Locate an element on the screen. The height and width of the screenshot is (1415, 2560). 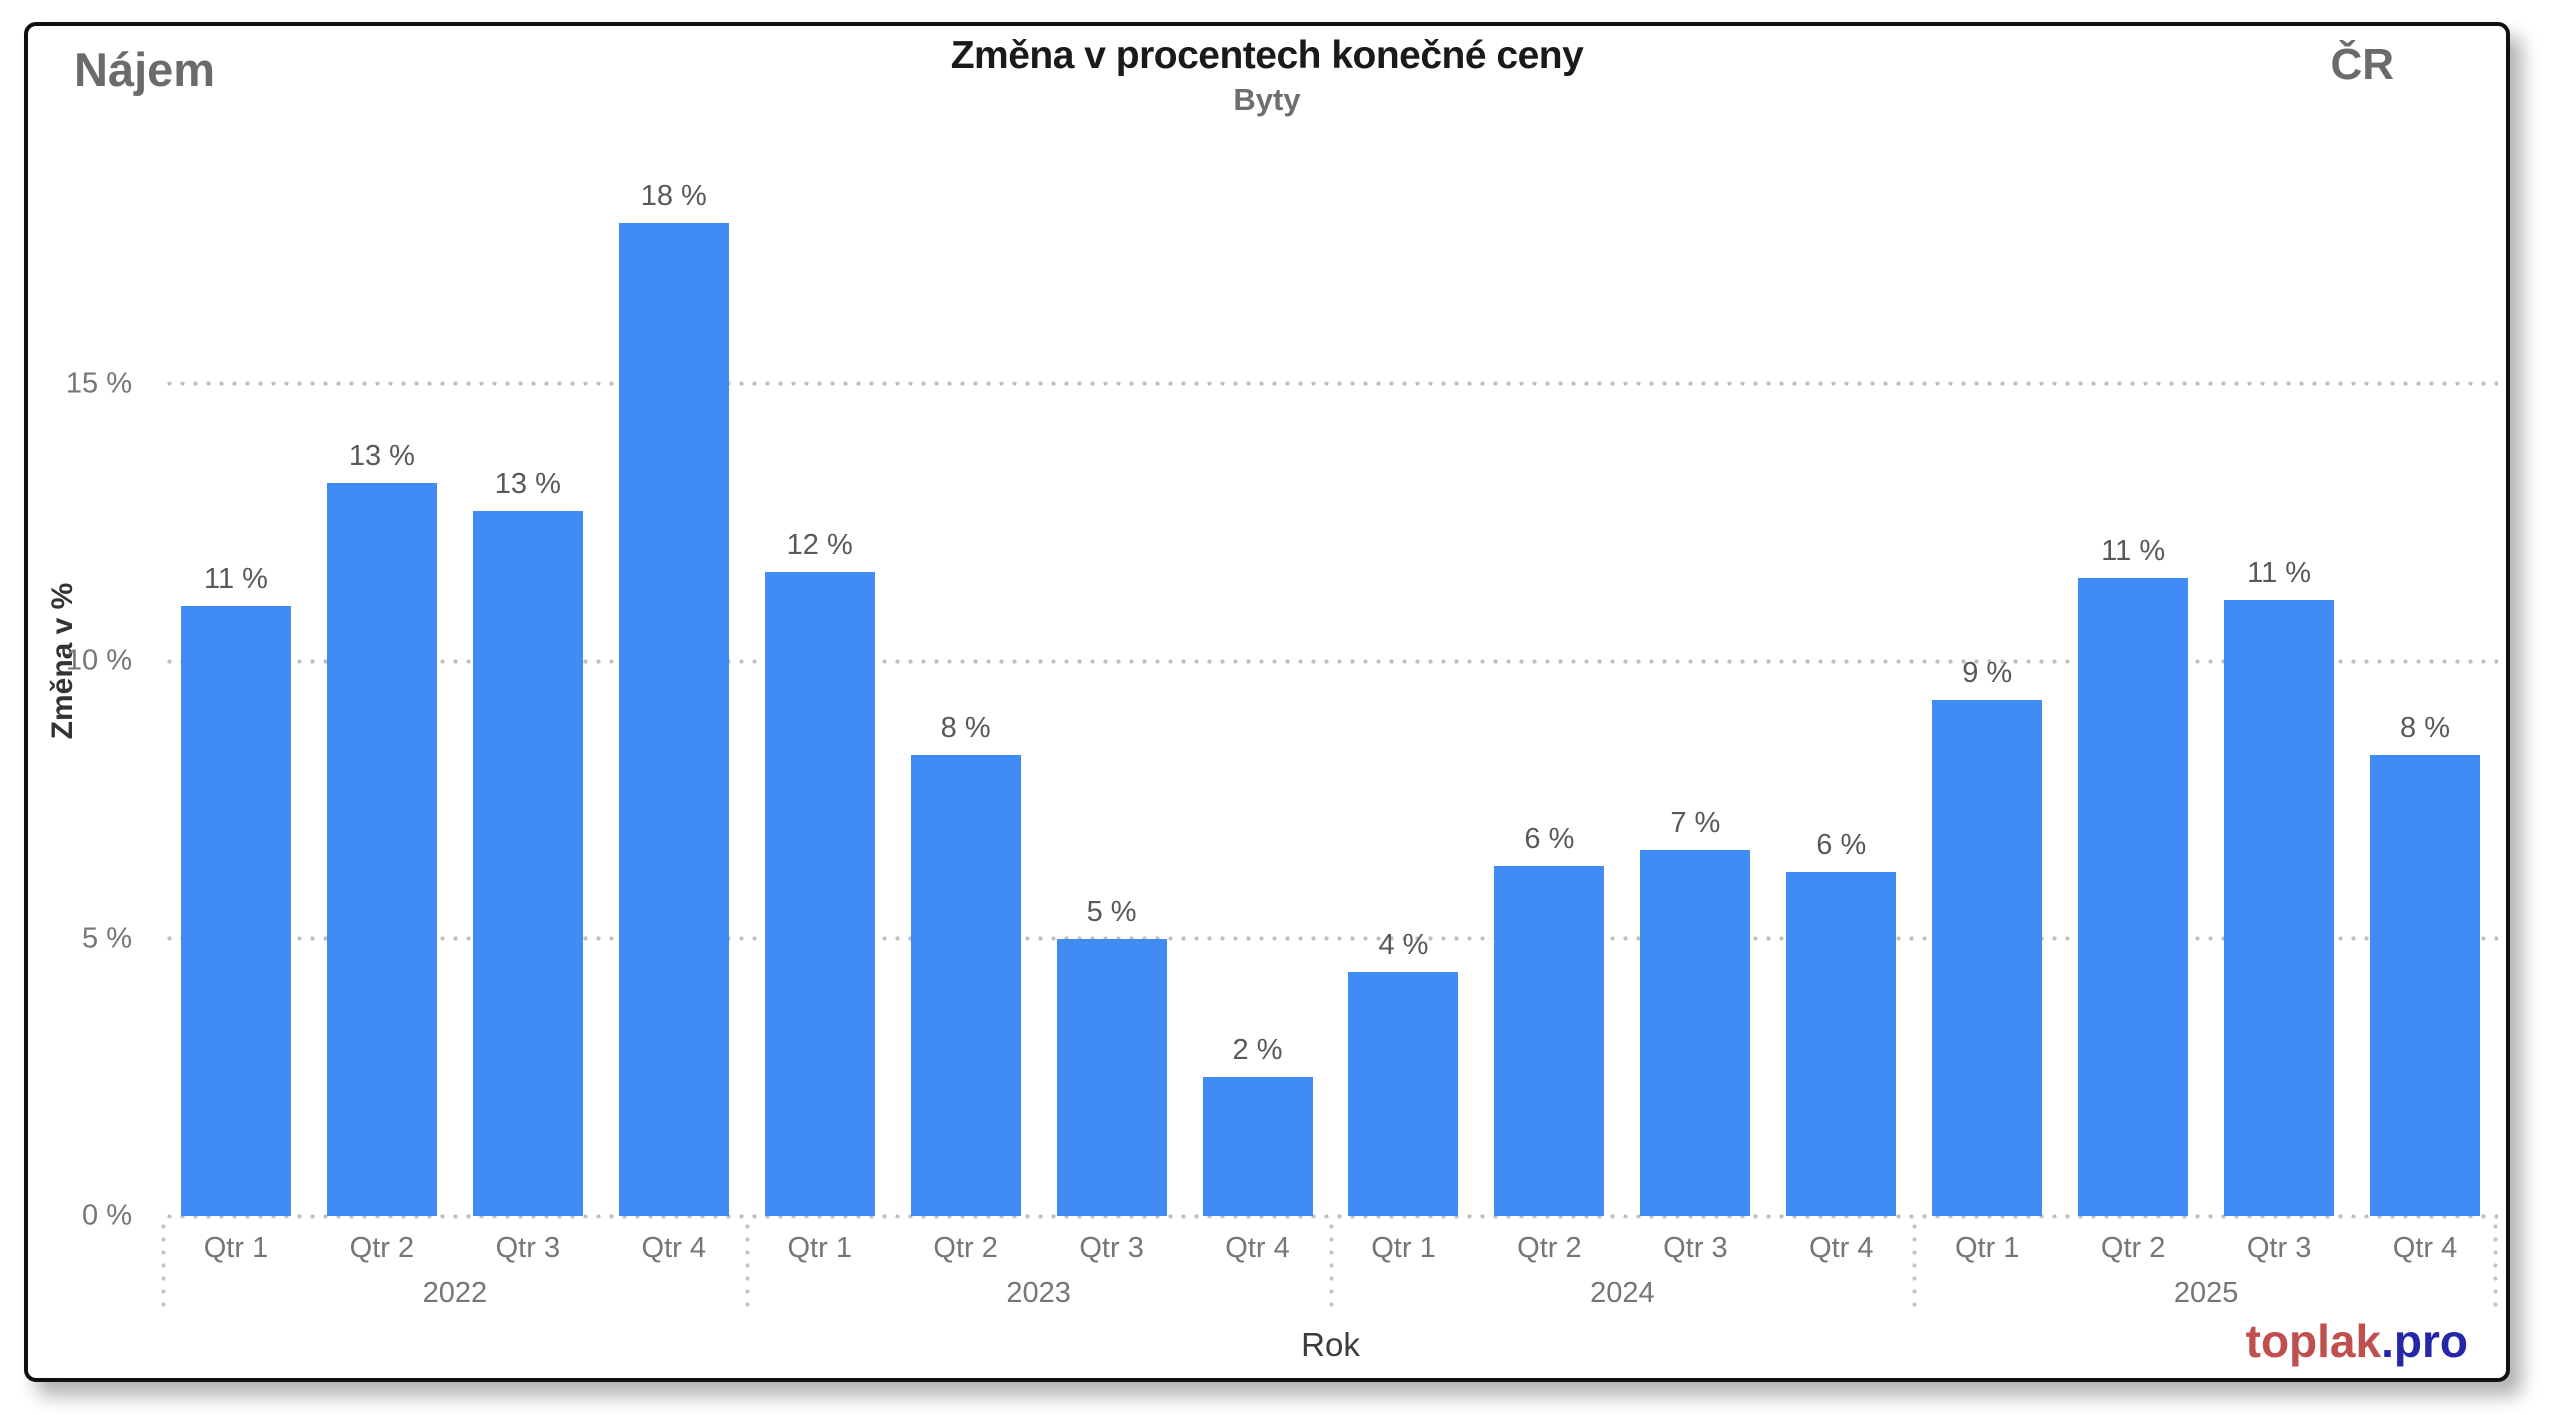
y-tick-label: 15 % is located at coordinates (98, 383).